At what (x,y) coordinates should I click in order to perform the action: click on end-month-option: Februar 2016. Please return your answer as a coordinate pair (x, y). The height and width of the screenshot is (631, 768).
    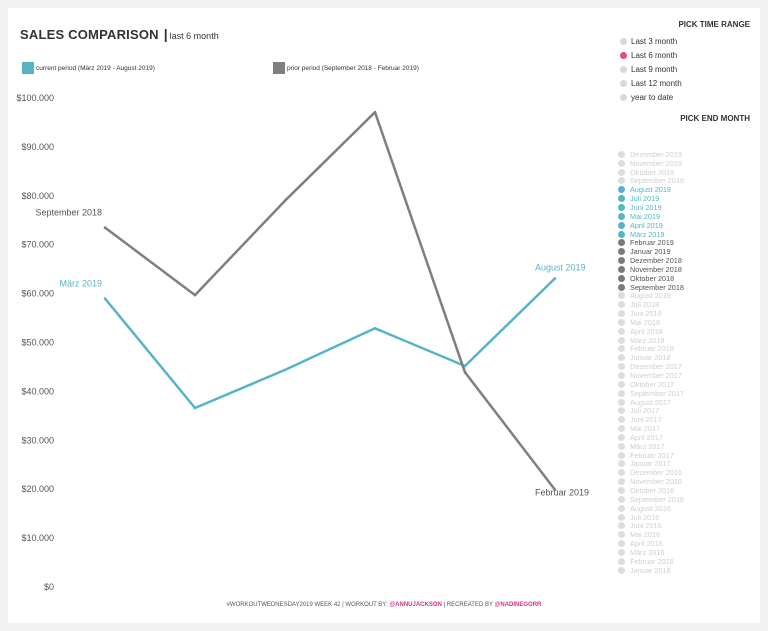
    Looking at the image, I should click on (651, 561).